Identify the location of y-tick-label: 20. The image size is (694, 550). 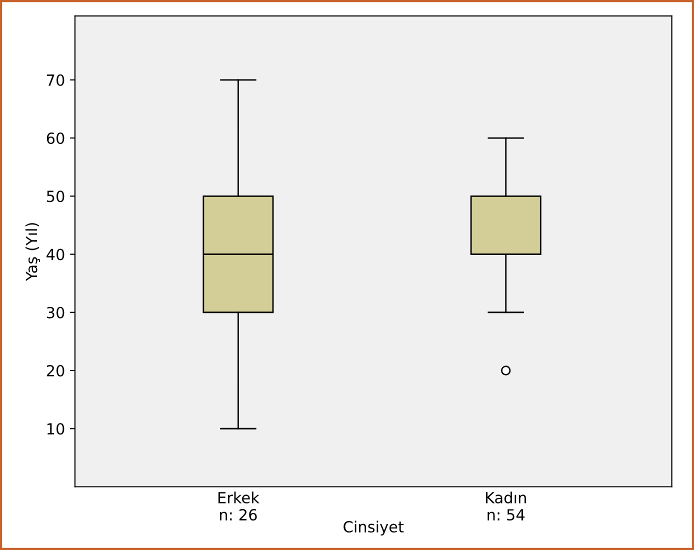
(55, 370).